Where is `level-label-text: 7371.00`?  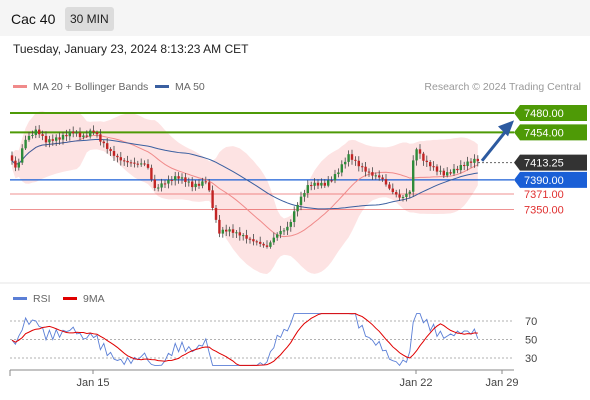 level-label-text: 7371.00 is located at coordinates (544, 195).